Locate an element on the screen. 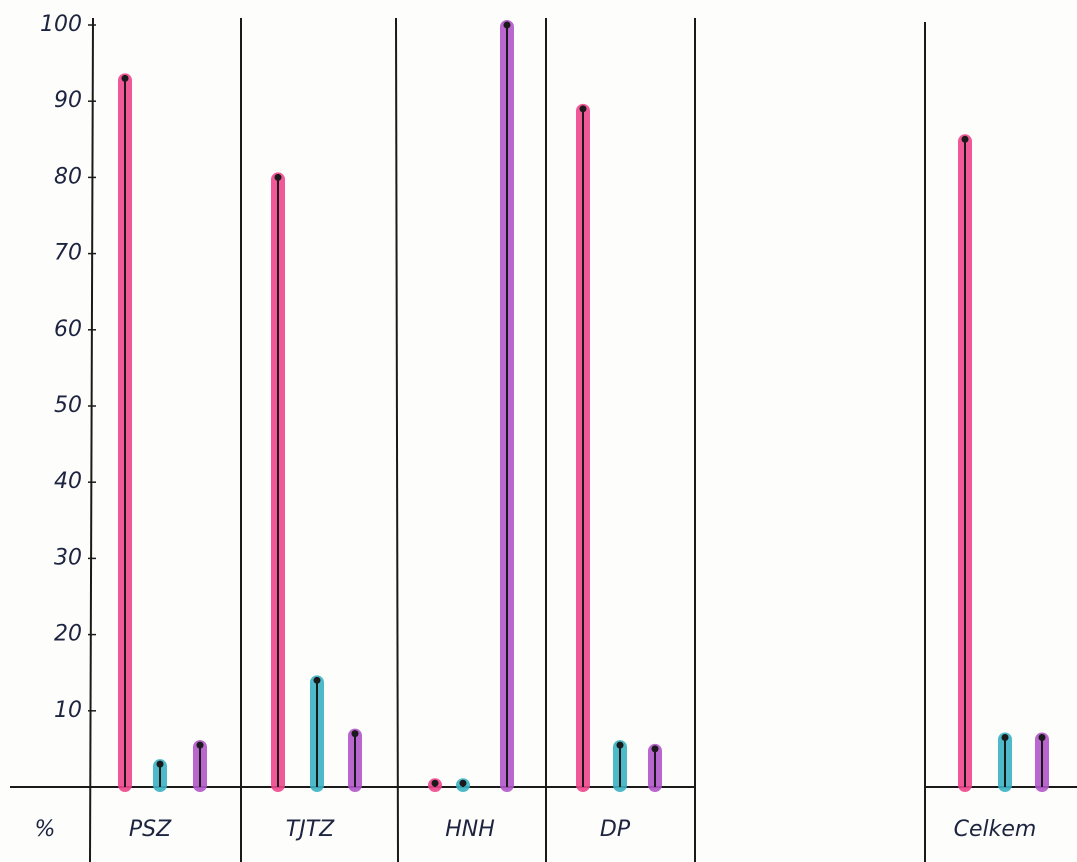  x-tick-label: PSZ is located at coordinates (150, 829).